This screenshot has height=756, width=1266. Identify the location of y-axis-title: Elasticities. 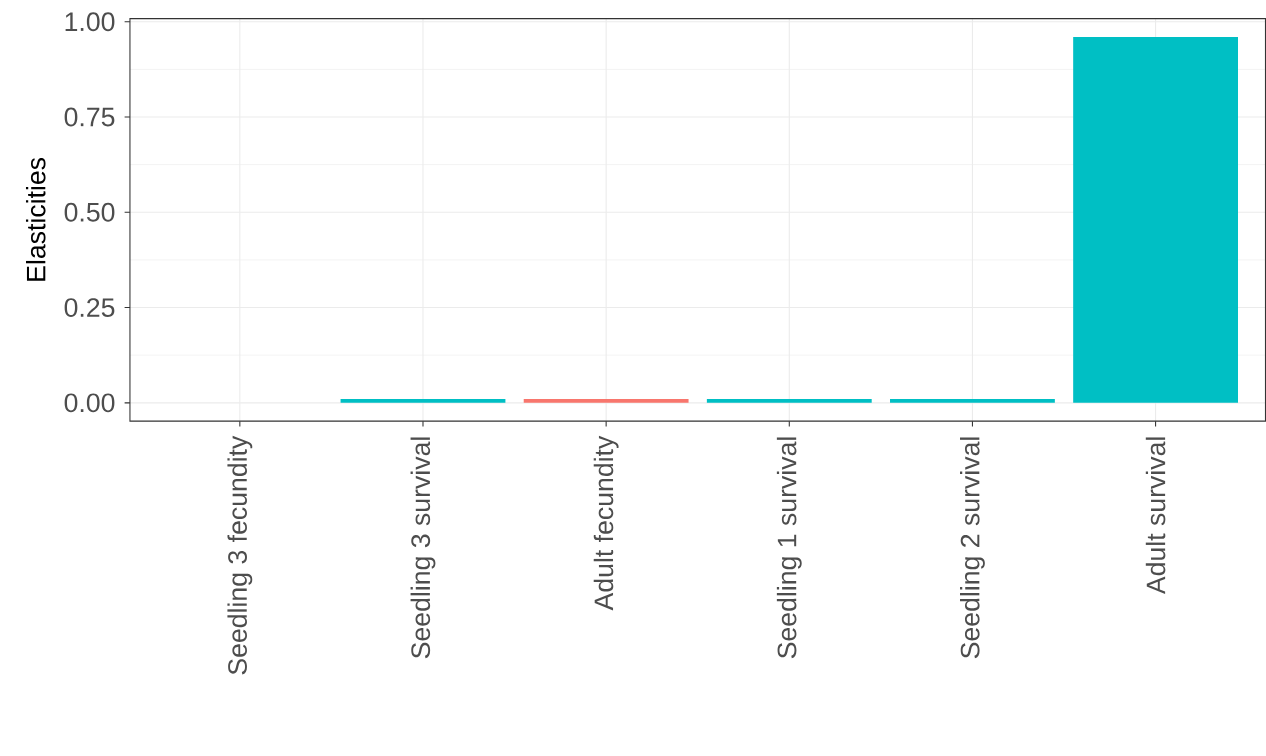
(35, 219).